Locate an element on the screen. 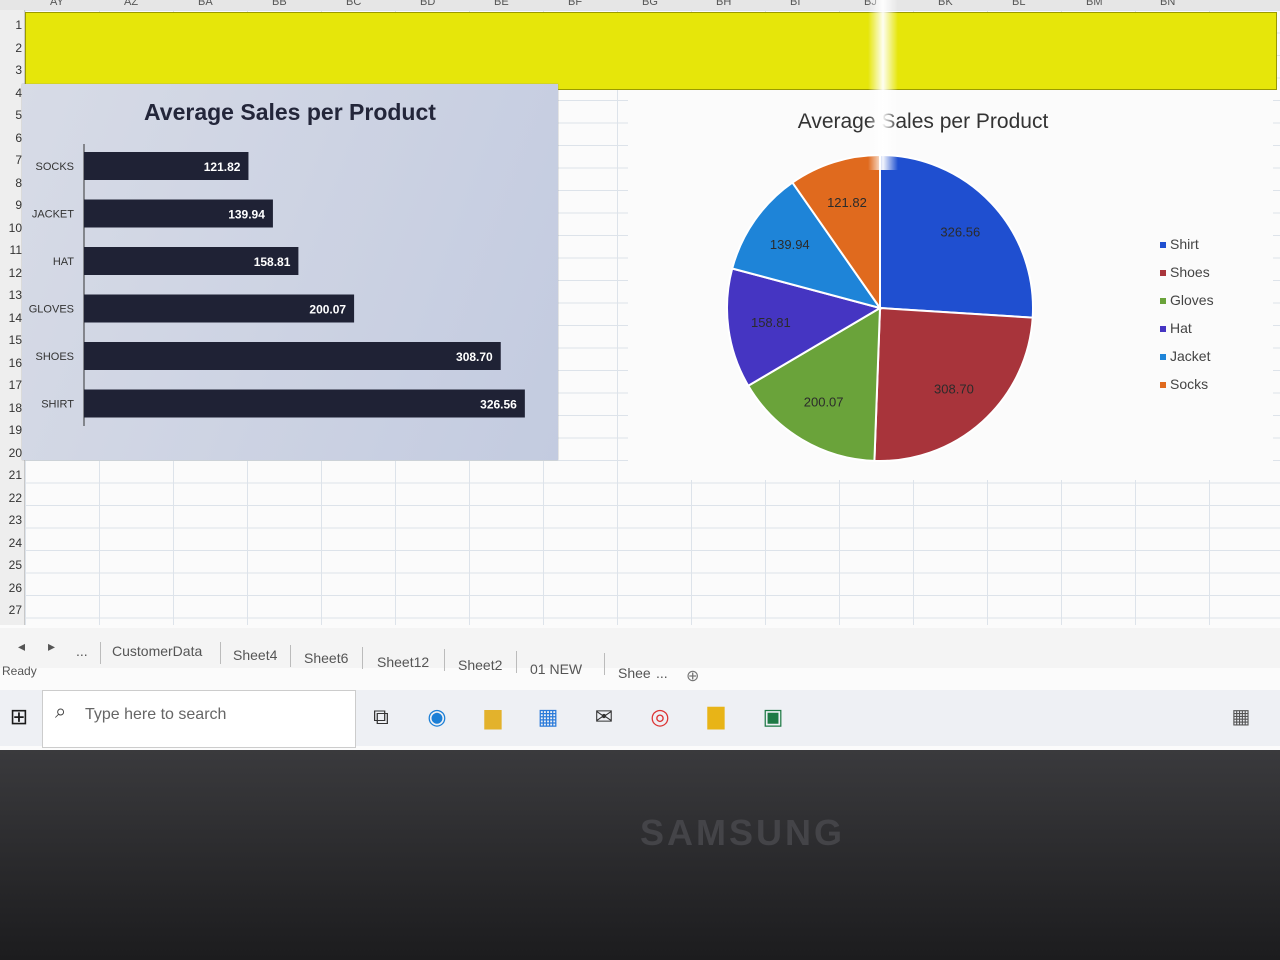 The height and width of the screenshot is (960, 1280). windows-start-icon: ⊞ is located at coordinates (19, 716).